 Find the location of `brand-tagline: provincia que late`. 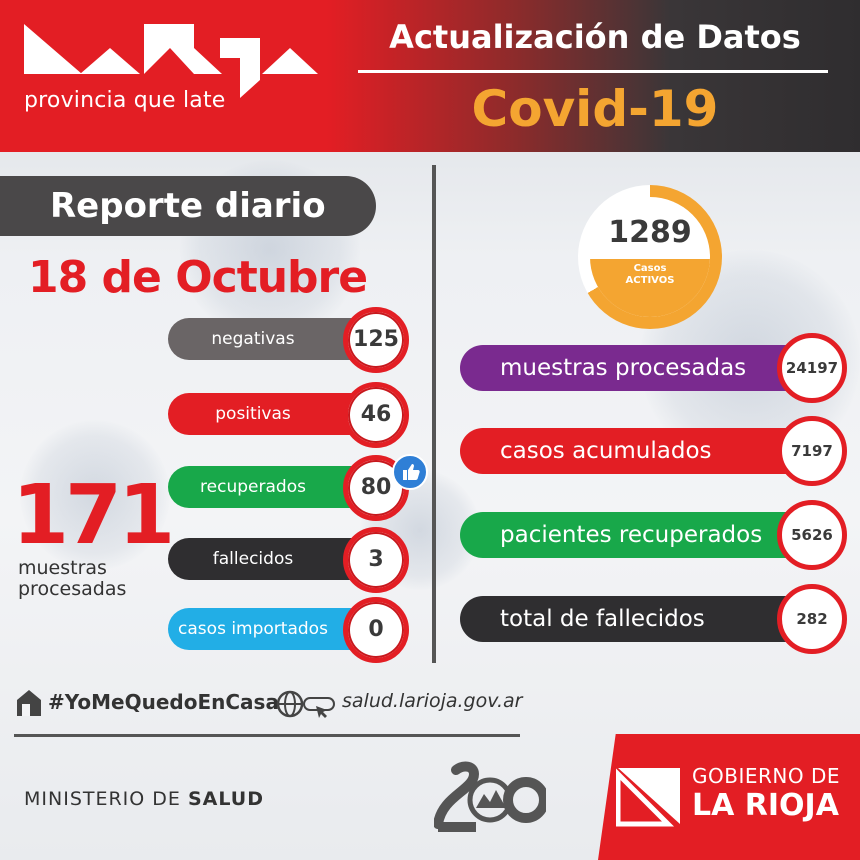

brand-tagline: provincia que late is located at coordinates (125, 100).